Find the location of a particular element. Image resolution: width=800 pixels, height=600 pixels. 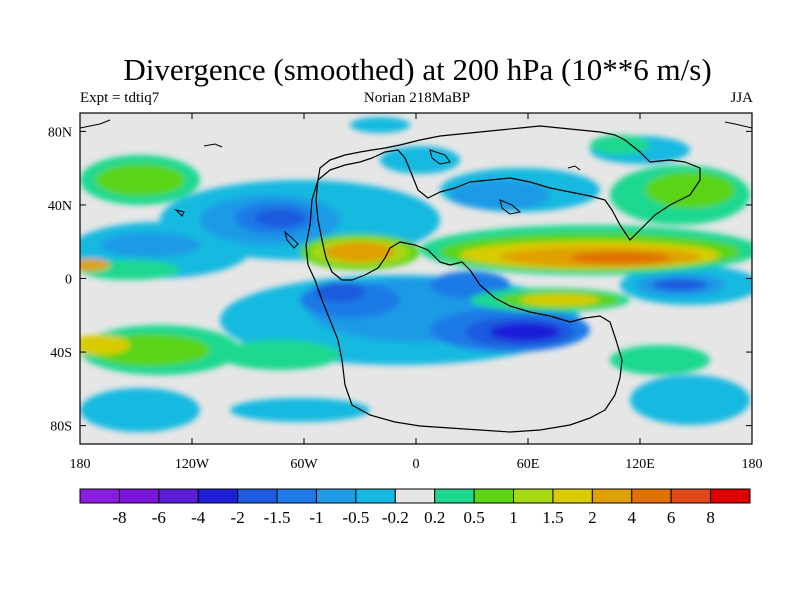

colorbar-label: 2 is located at coordinates (592, 517).